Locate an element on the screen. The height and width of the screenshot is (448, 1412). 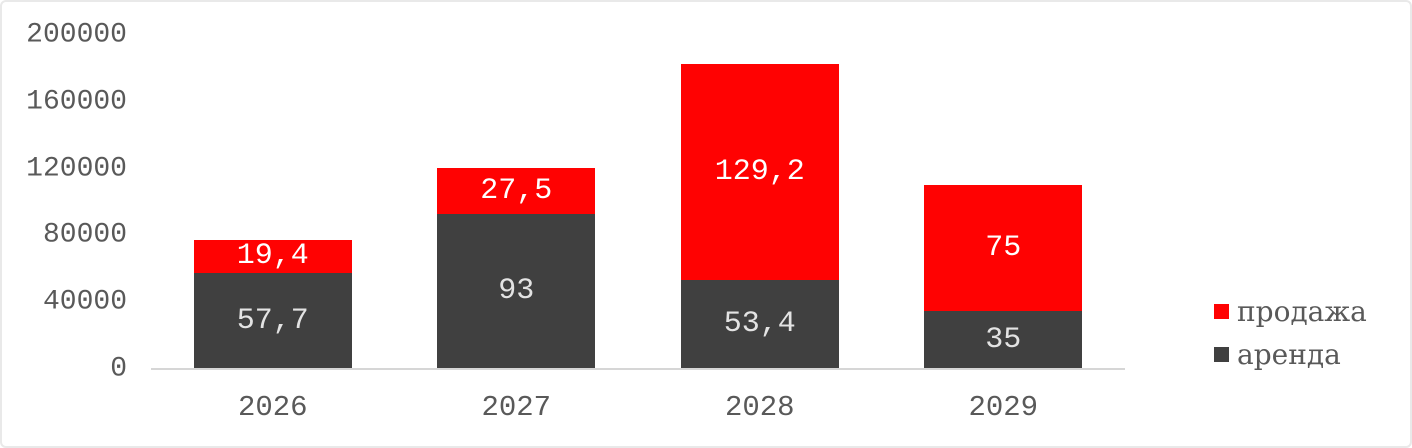
y-tick-label-200000: 200000 is located at coordinates (76, 35).